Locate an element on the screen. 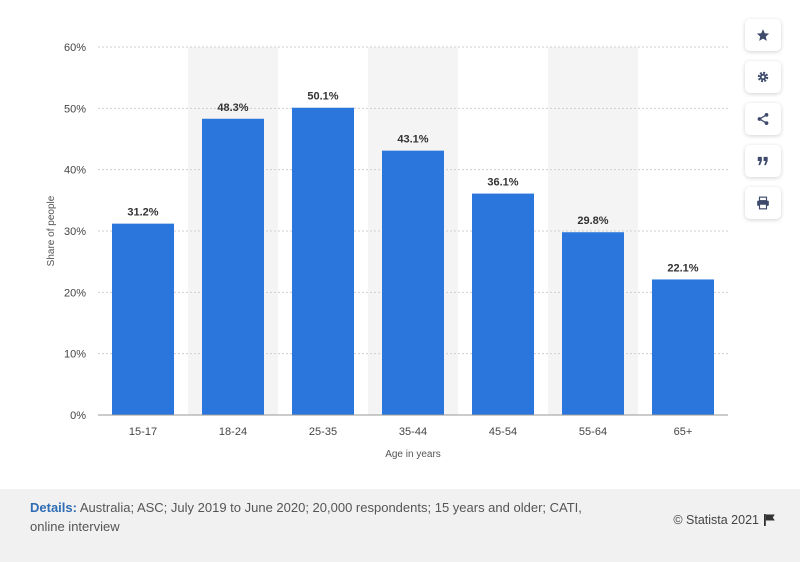  value-label-35-44: 43.1% is located at coordinates (412, 140).